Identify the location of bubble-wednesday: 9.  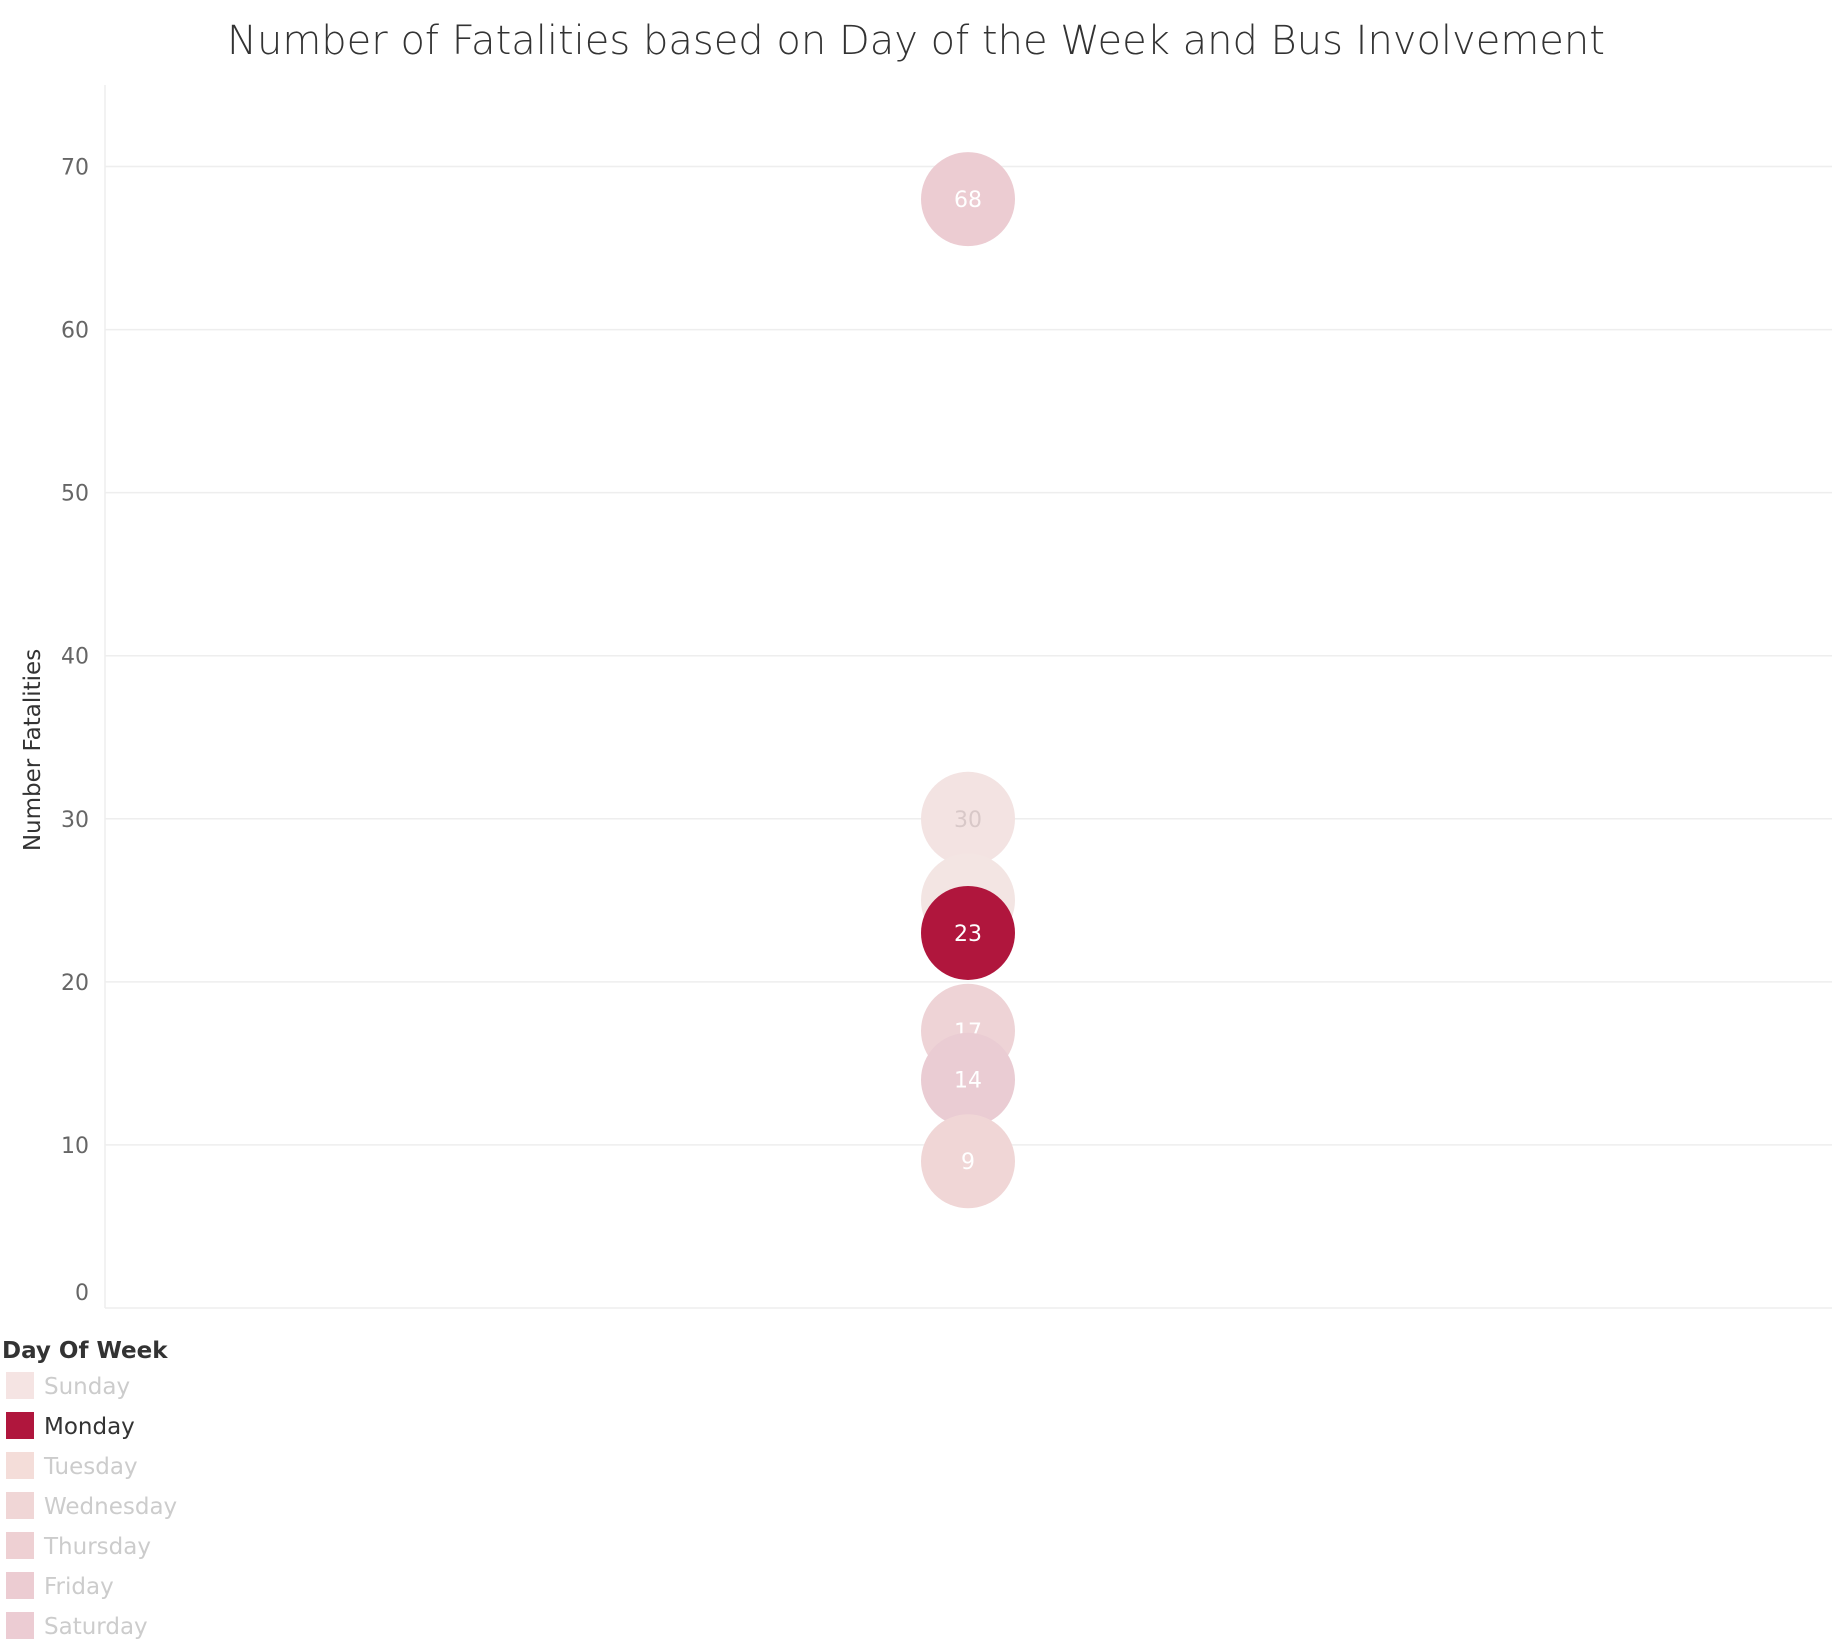
(968, 1161).